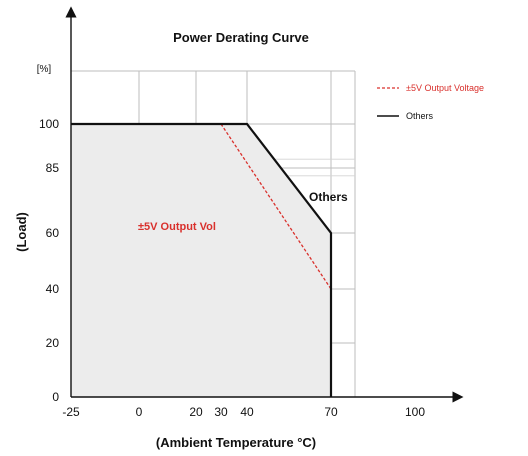 The height and width of the screenshot is (456, 528). I want to click on x-tick-label: 100, so click(415, 412).